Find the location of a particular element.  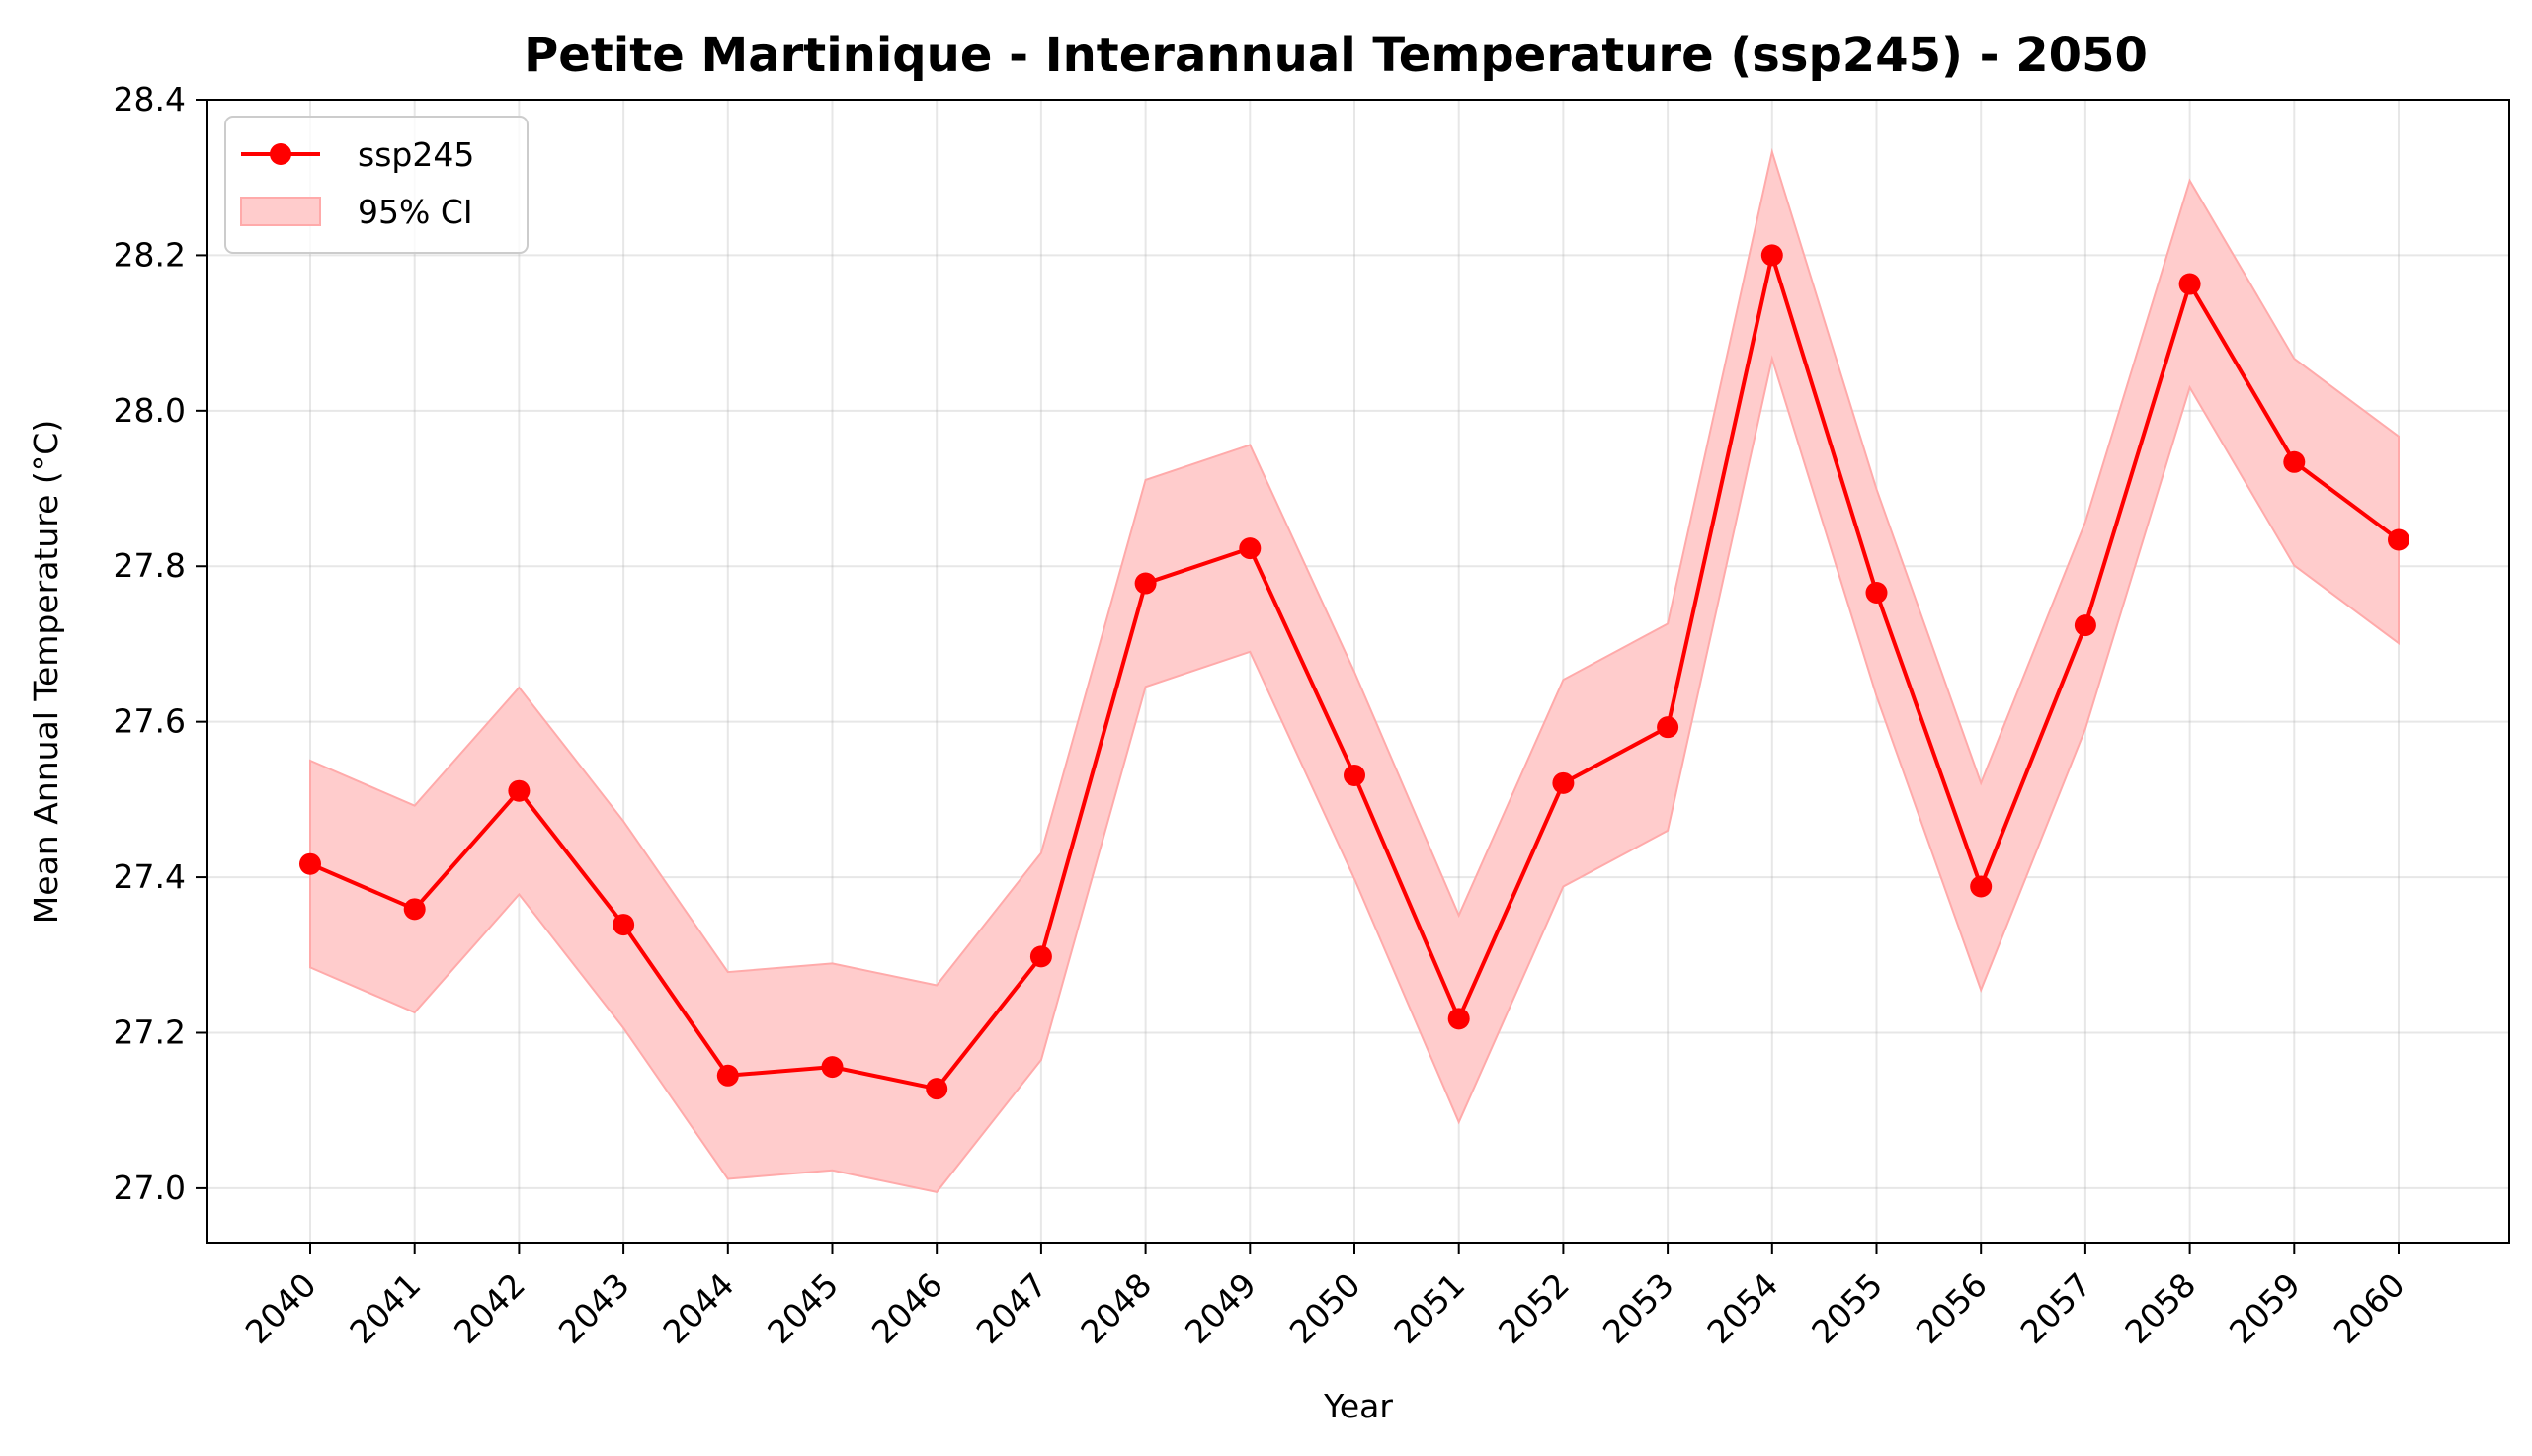

y-tick-label: 28.0 is located at coordinates (150, 410).